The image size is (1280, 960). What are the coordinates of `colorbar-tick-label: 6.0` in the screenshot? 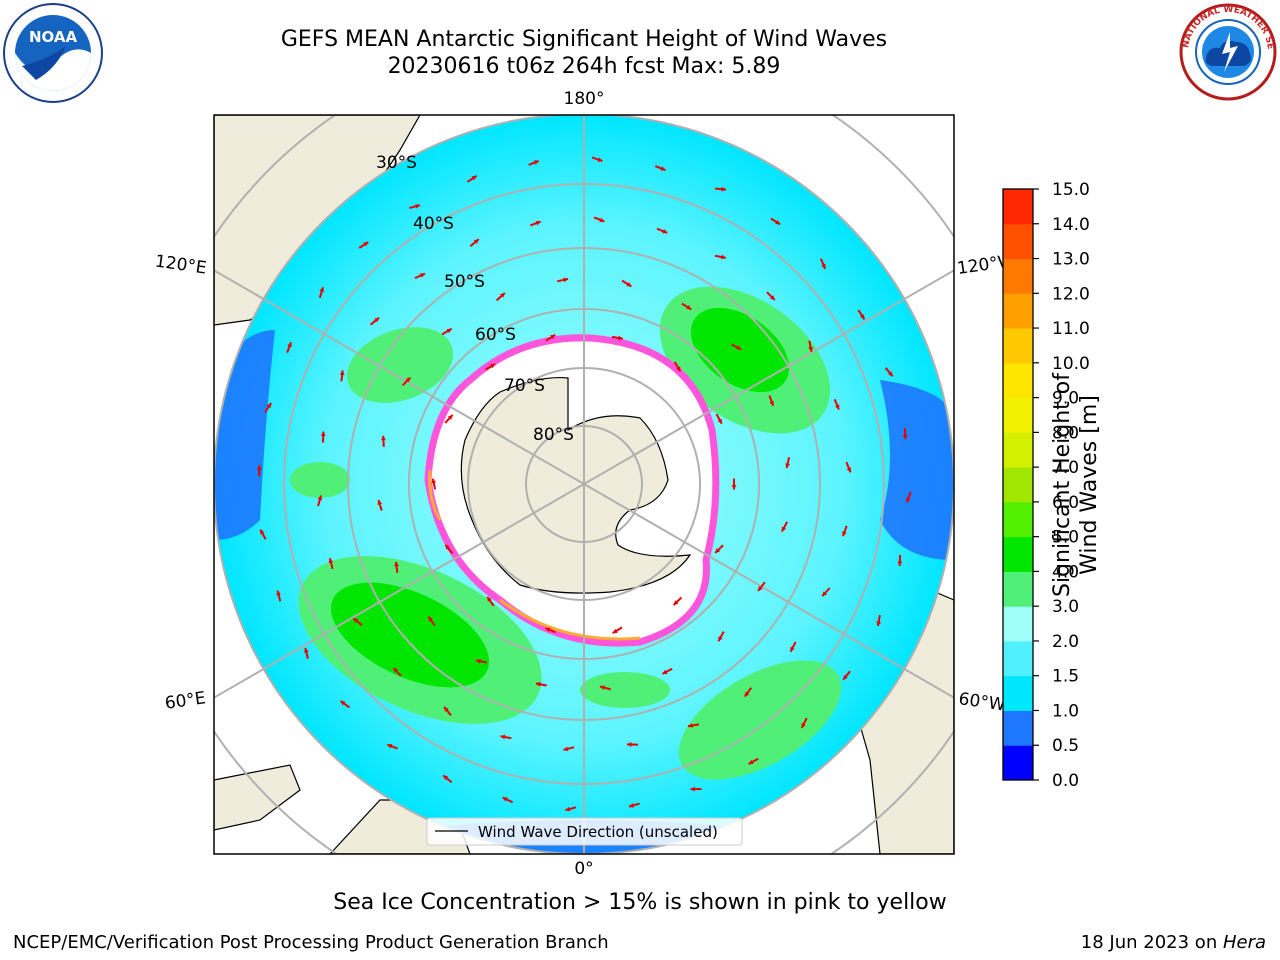 It's located at (1065, 503).